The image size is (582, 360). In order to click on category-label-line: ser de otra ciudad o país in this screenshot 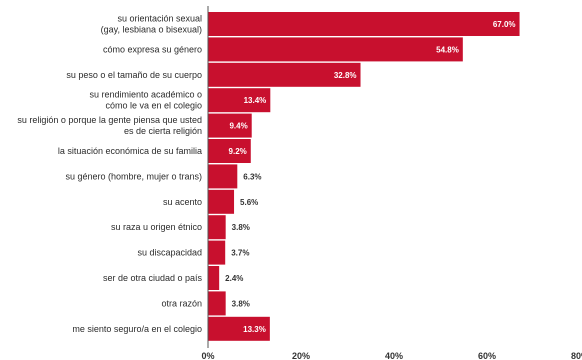, I will do `click(153, 278)`.